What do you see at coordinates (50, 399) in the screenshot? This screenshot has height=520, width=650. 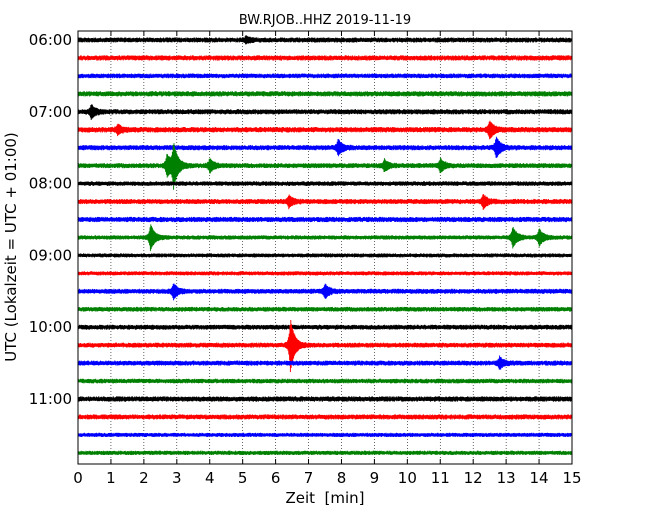 I see `y-tick-label: 11:00` at bounding box center [50, 399].